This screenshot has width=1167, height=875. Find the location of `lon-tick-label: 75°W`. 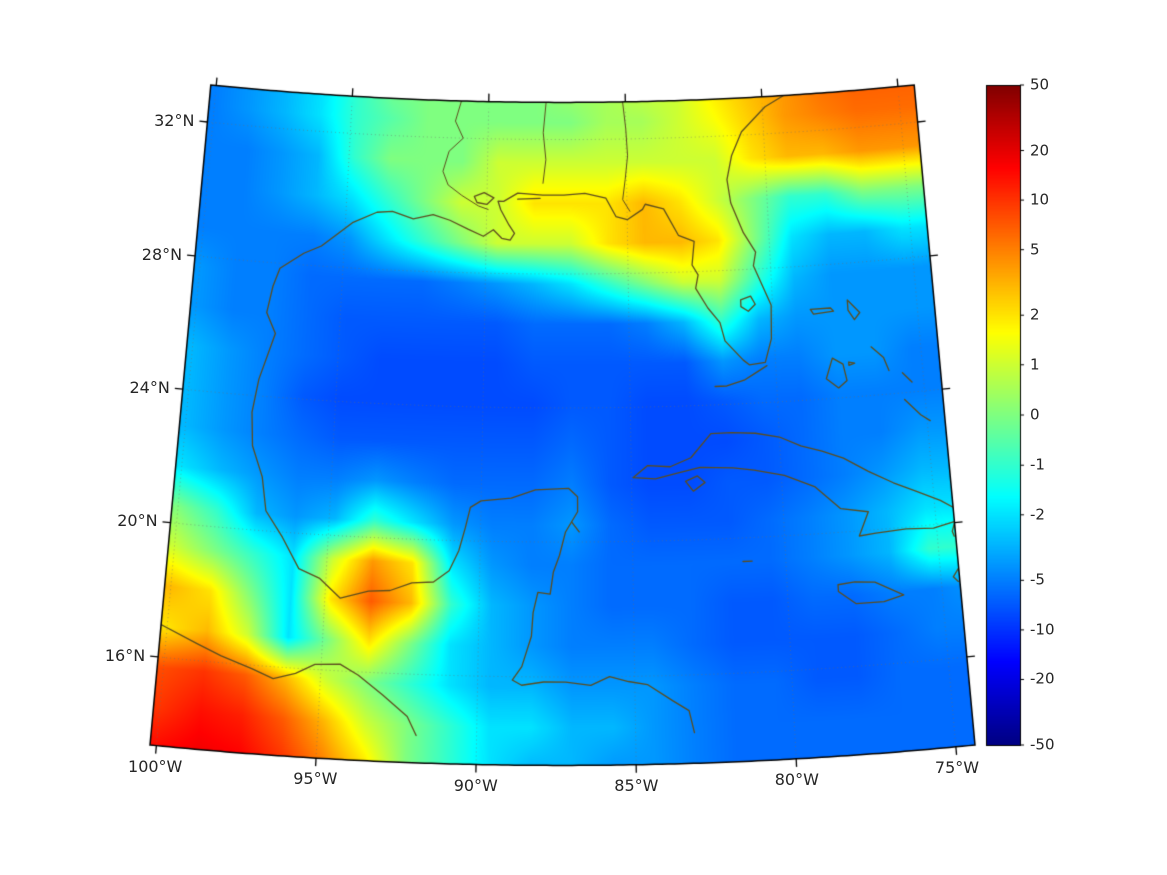

lon-tick-label: 75°W is located at coordinates (957, 767).